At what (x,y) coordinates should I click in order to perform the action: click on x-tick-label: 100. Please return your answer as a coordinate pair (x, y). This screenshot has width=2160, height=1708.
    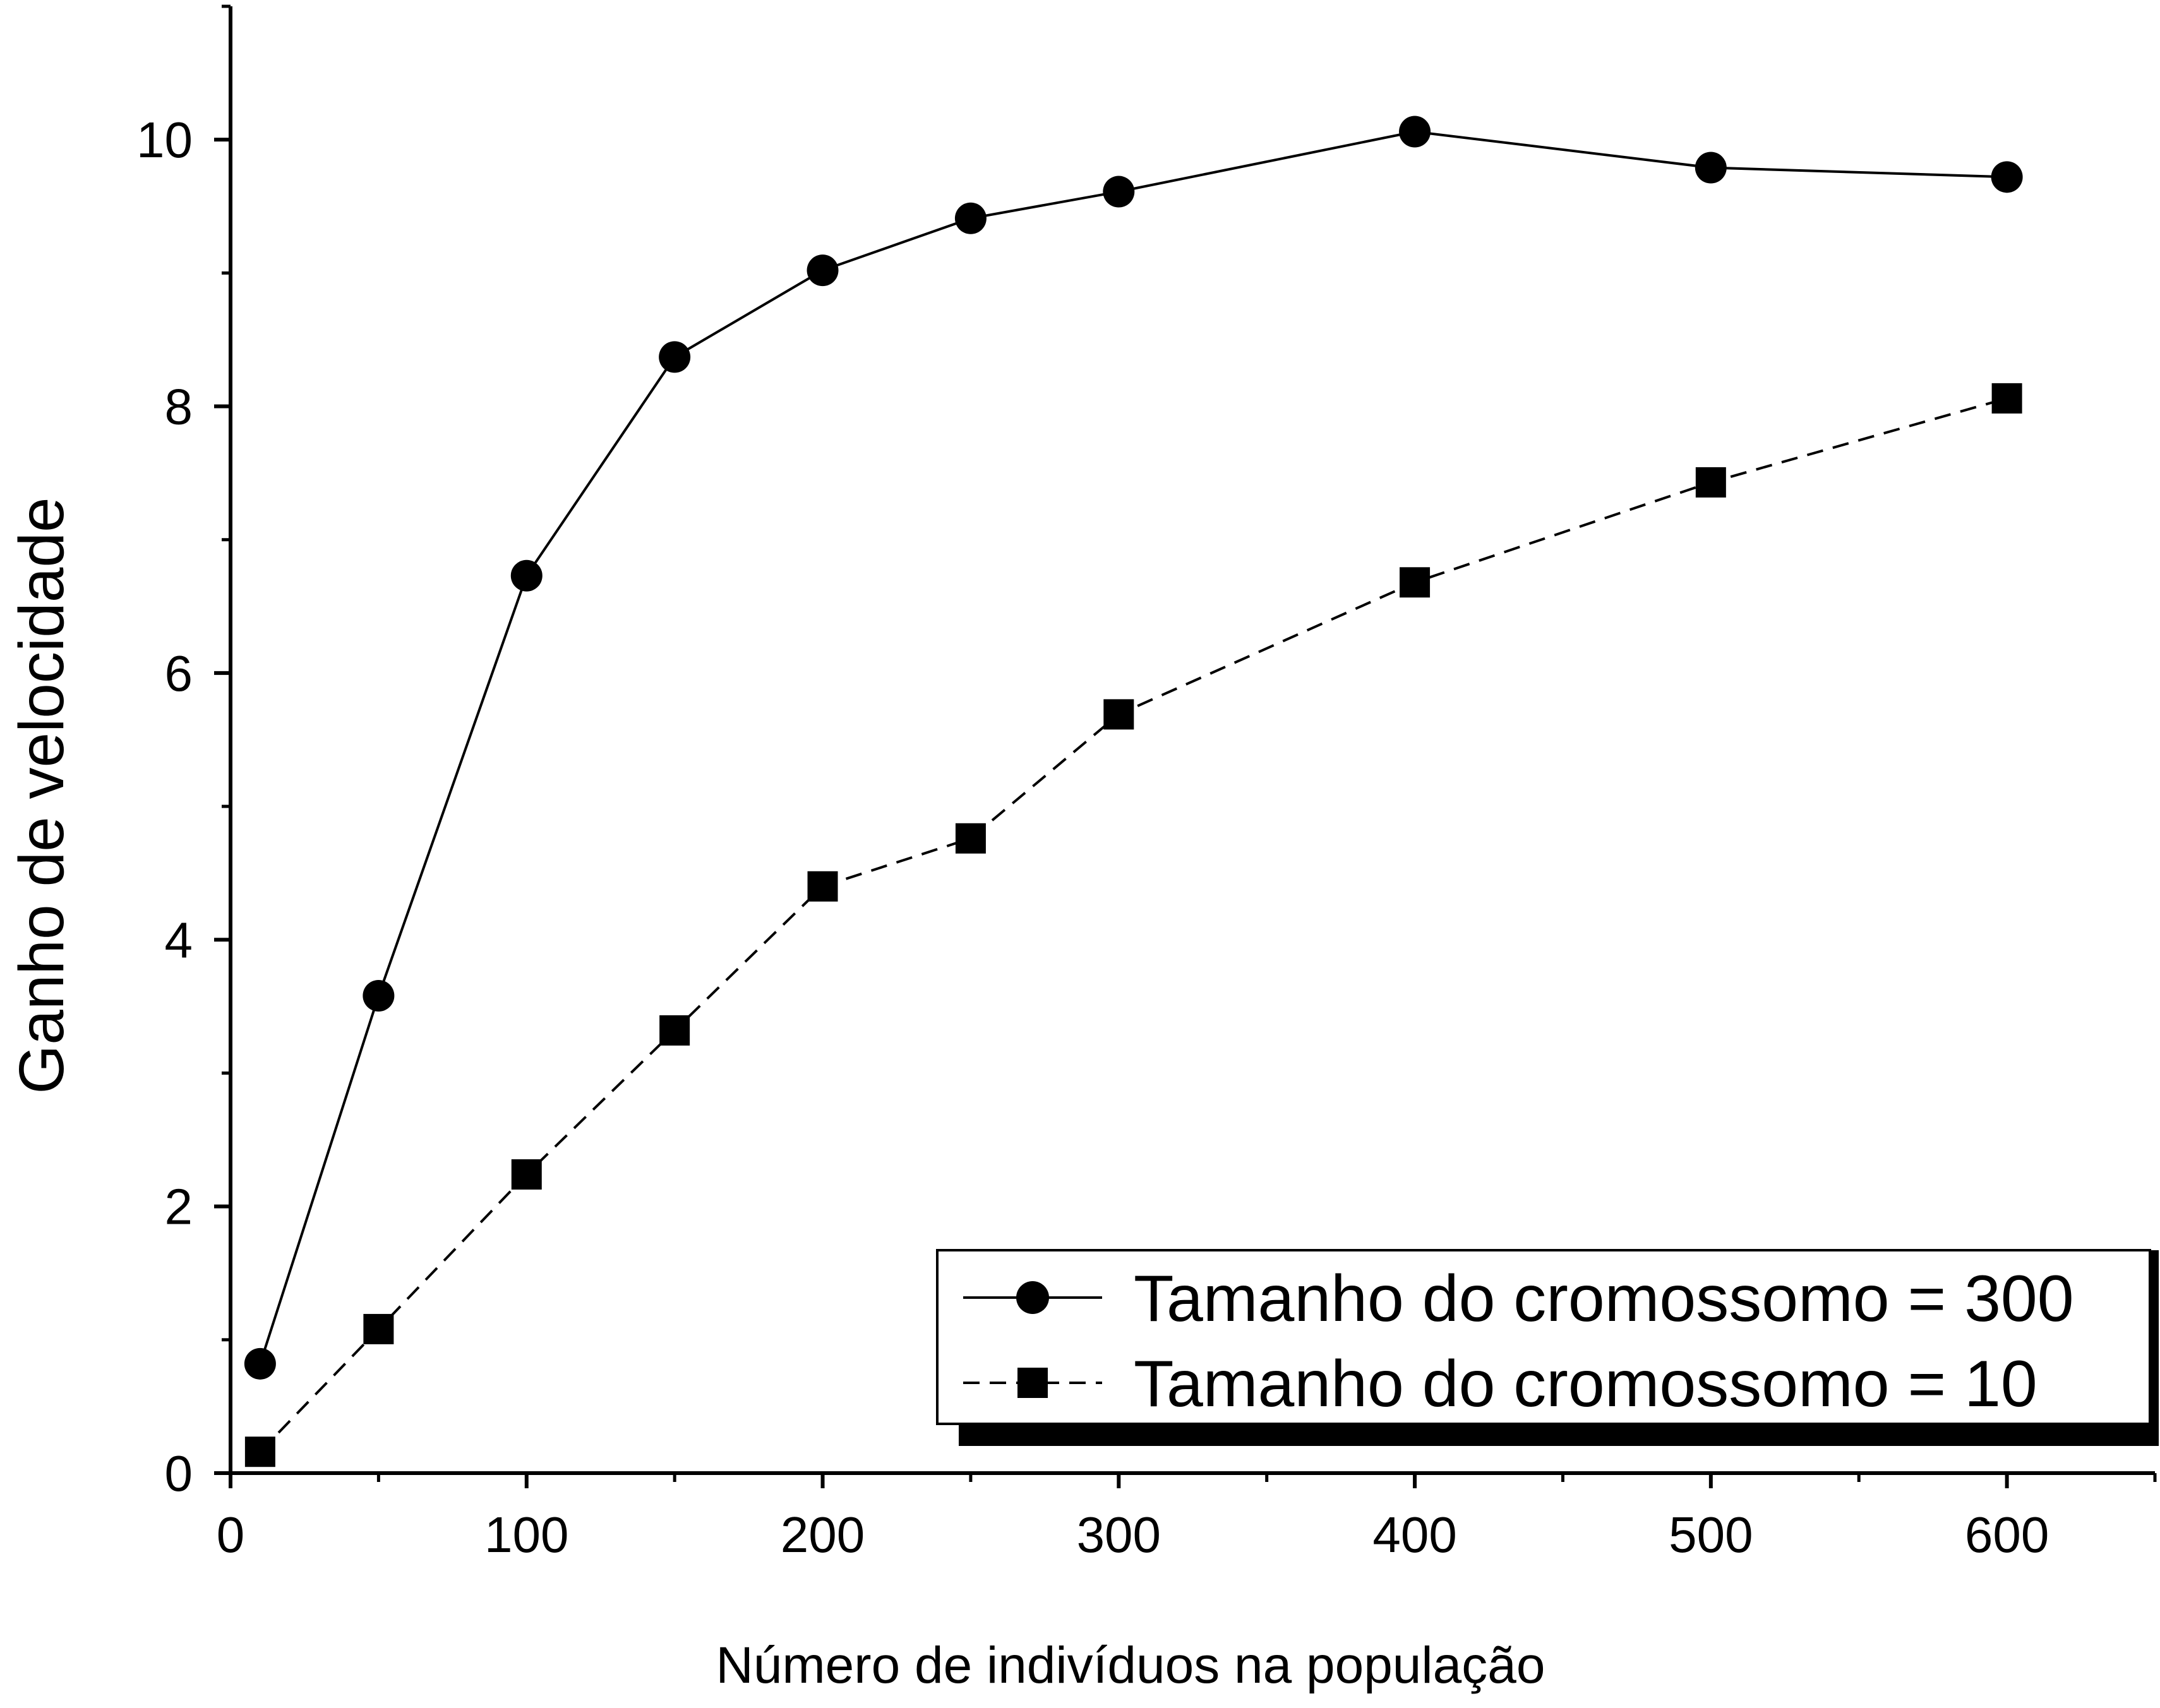
    Looking at the image, I should click on (526, 1535).